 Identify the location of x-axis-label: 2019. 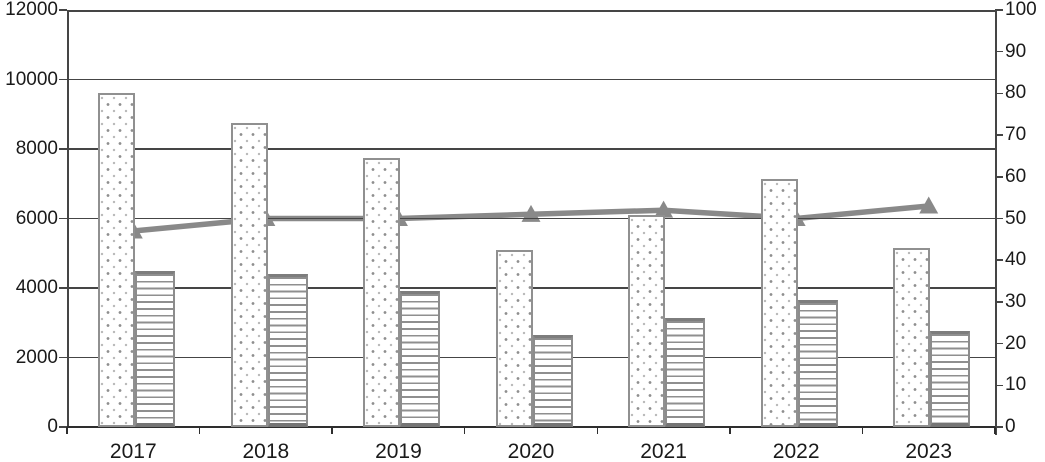
(398, 451).